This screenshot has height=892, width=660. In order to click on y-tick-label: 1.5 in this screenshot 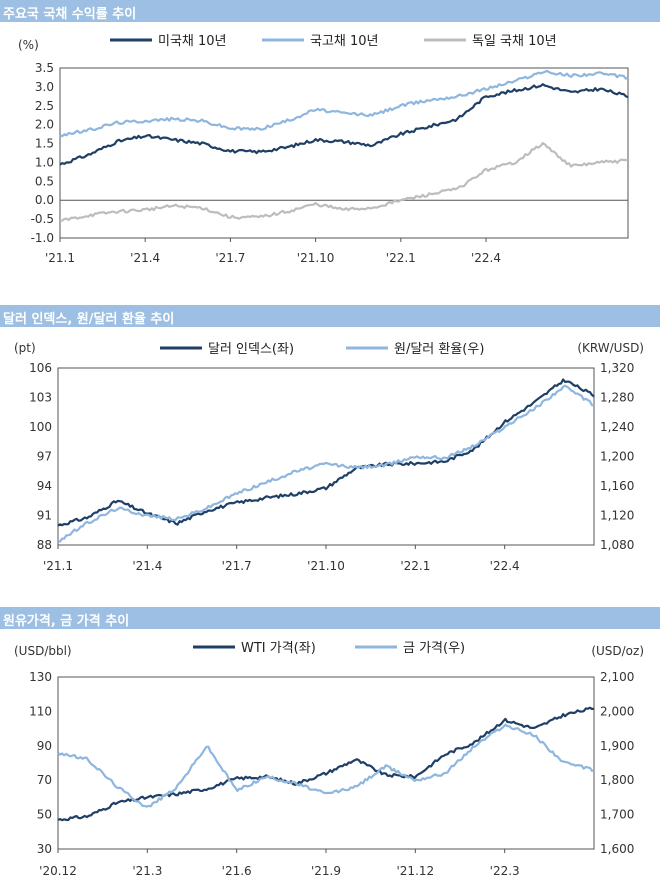, I will do `click(44, 144)`.